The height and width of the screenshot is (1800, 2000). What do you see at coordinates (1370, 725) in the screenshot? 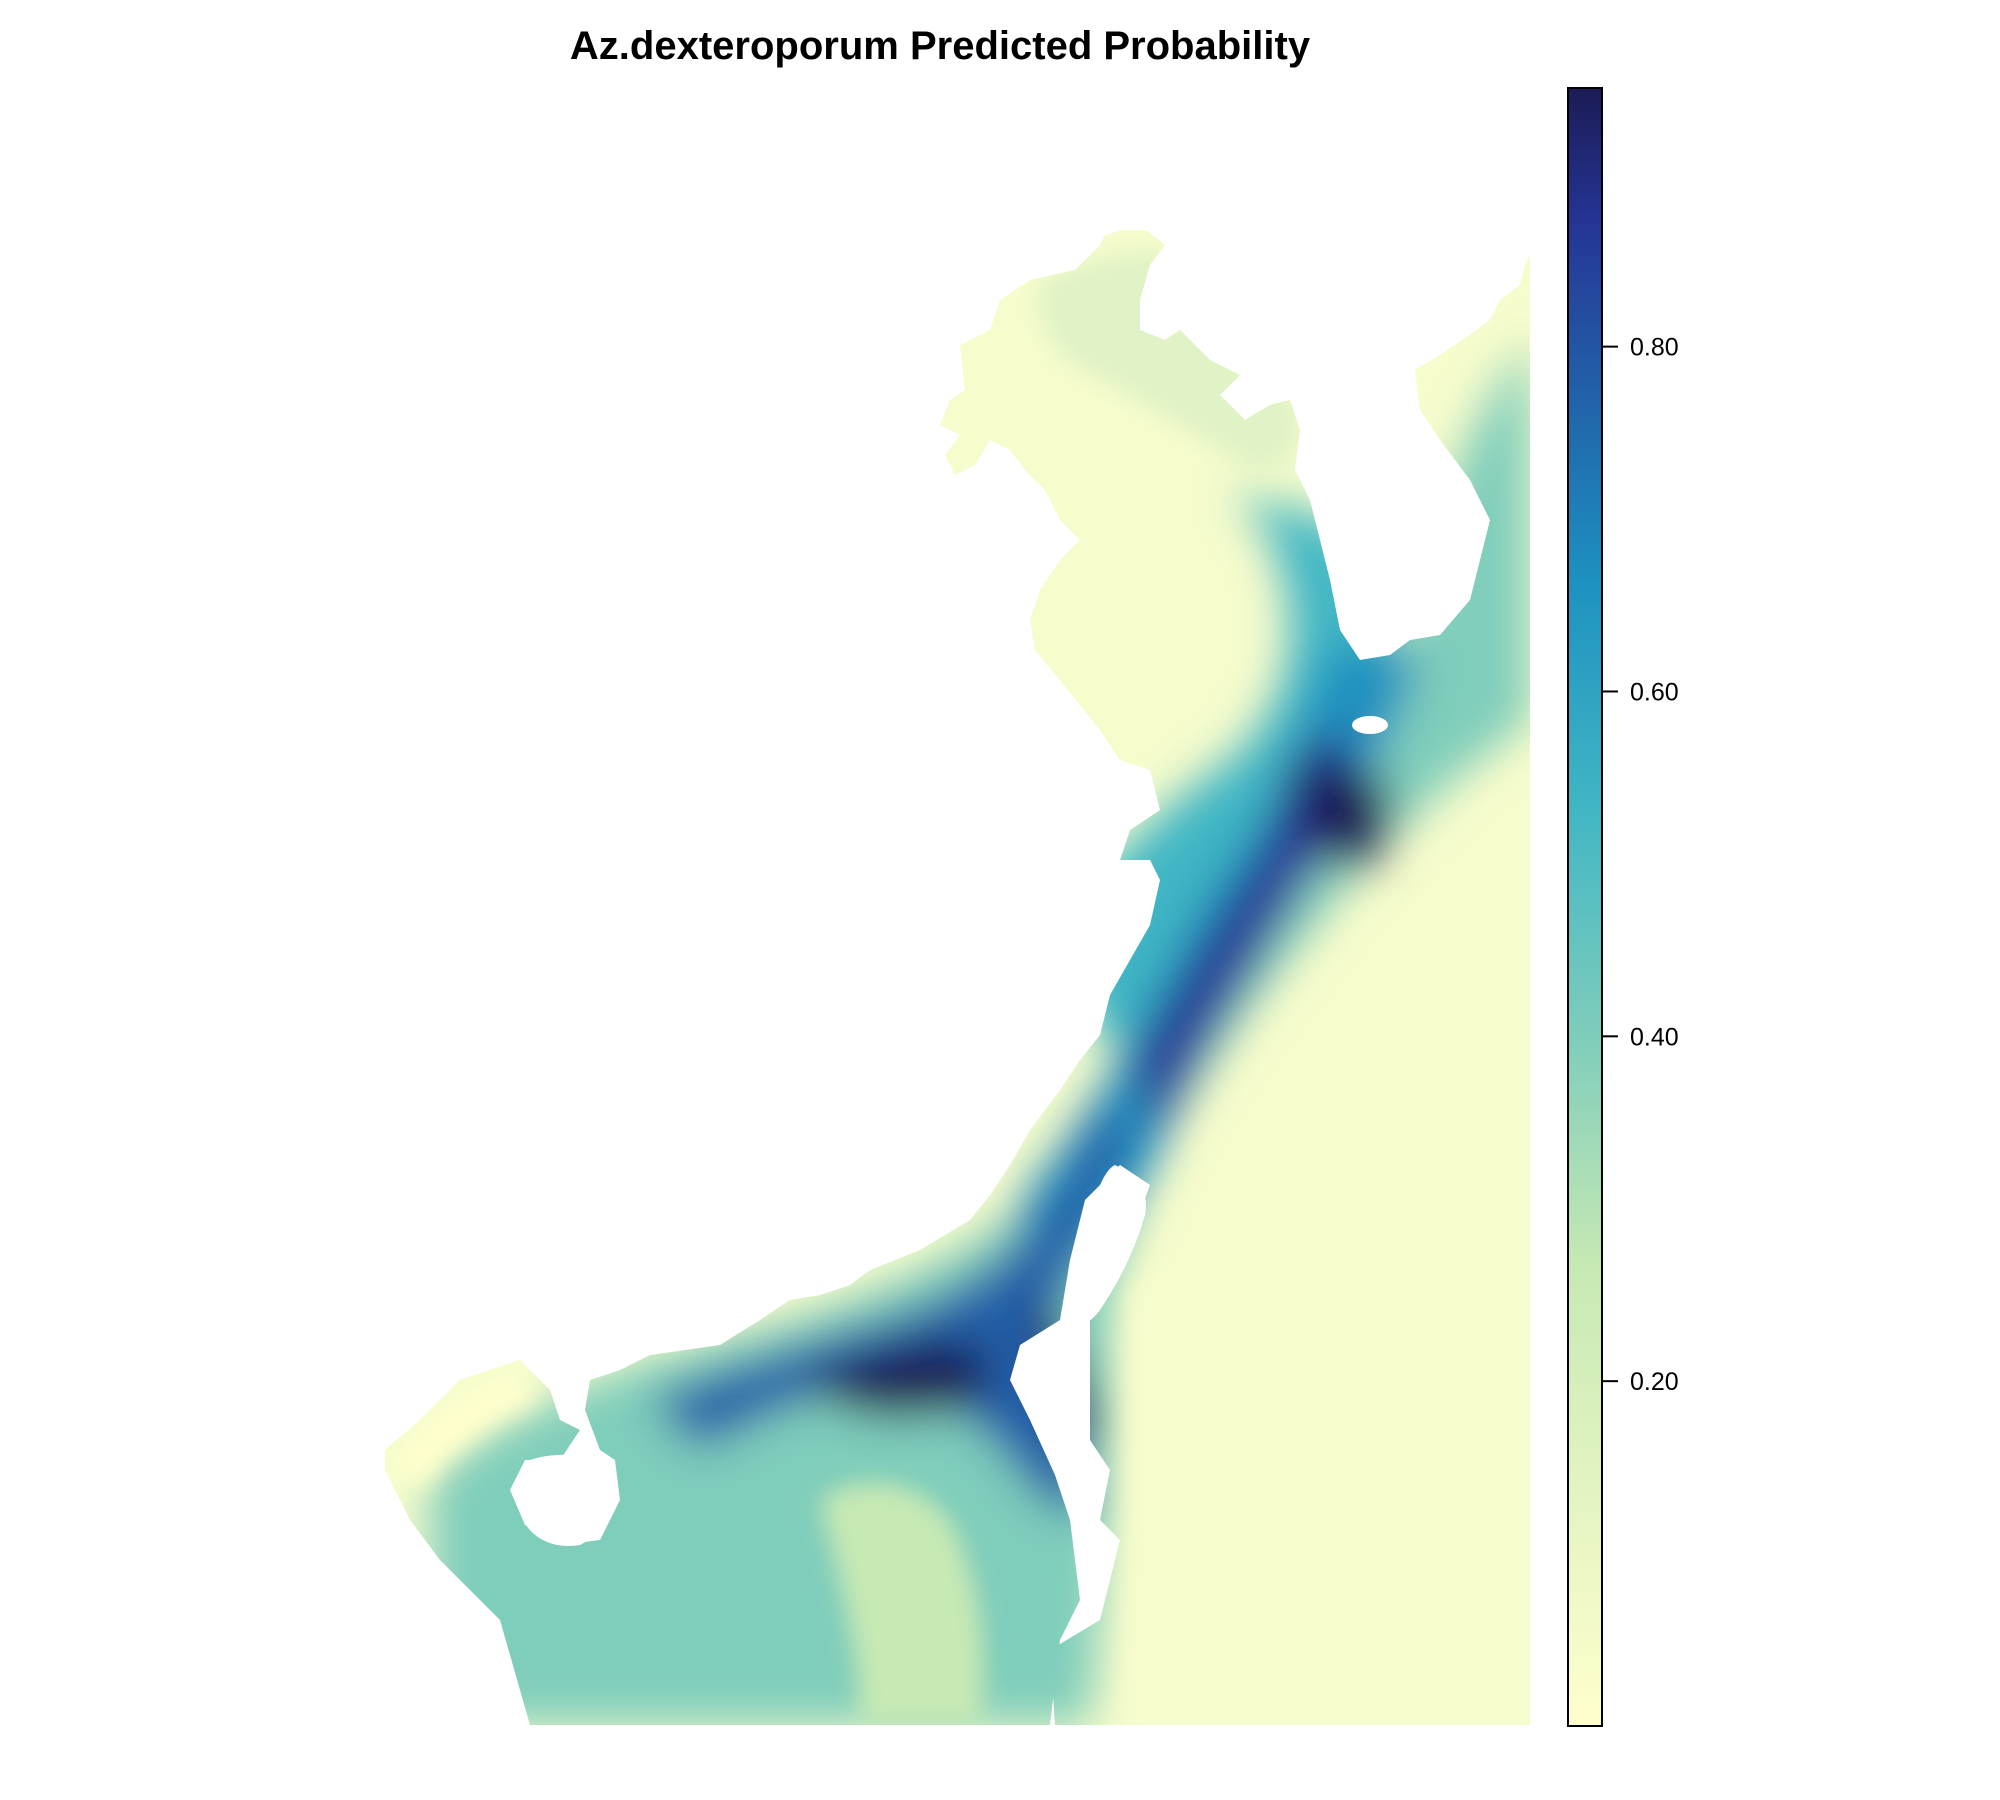
I see `island-jeju-land` at bounding box center [1370, 725].